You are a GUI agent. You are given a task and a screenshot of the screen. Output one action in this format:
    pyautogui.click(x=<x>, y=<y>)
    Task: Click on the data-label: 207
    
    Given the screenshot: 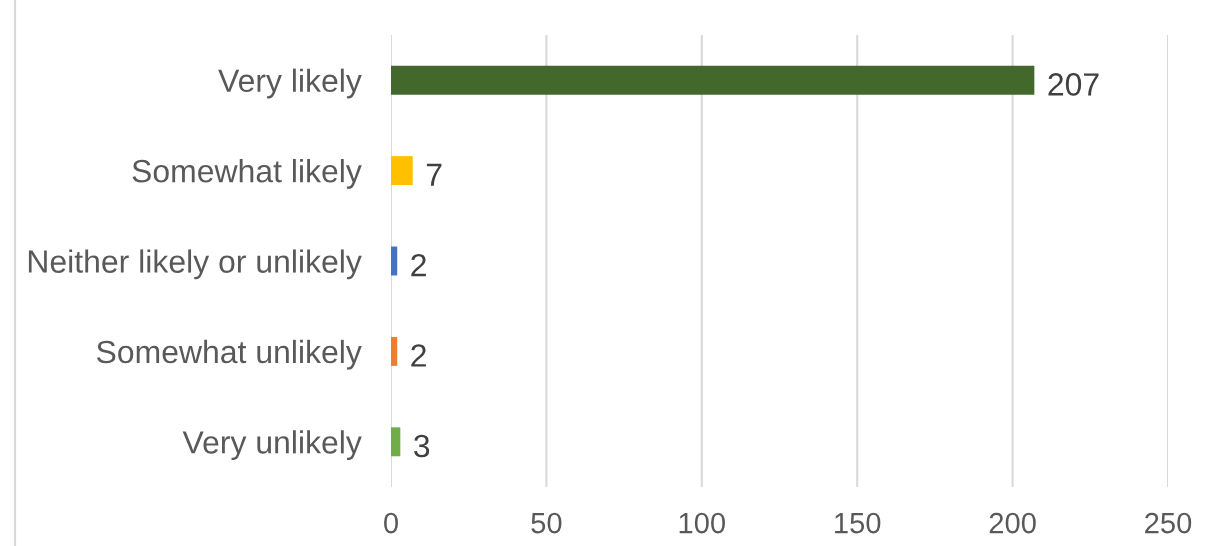 What is the action you would take?
    pyautogui.click(x=1073, y=84)
    